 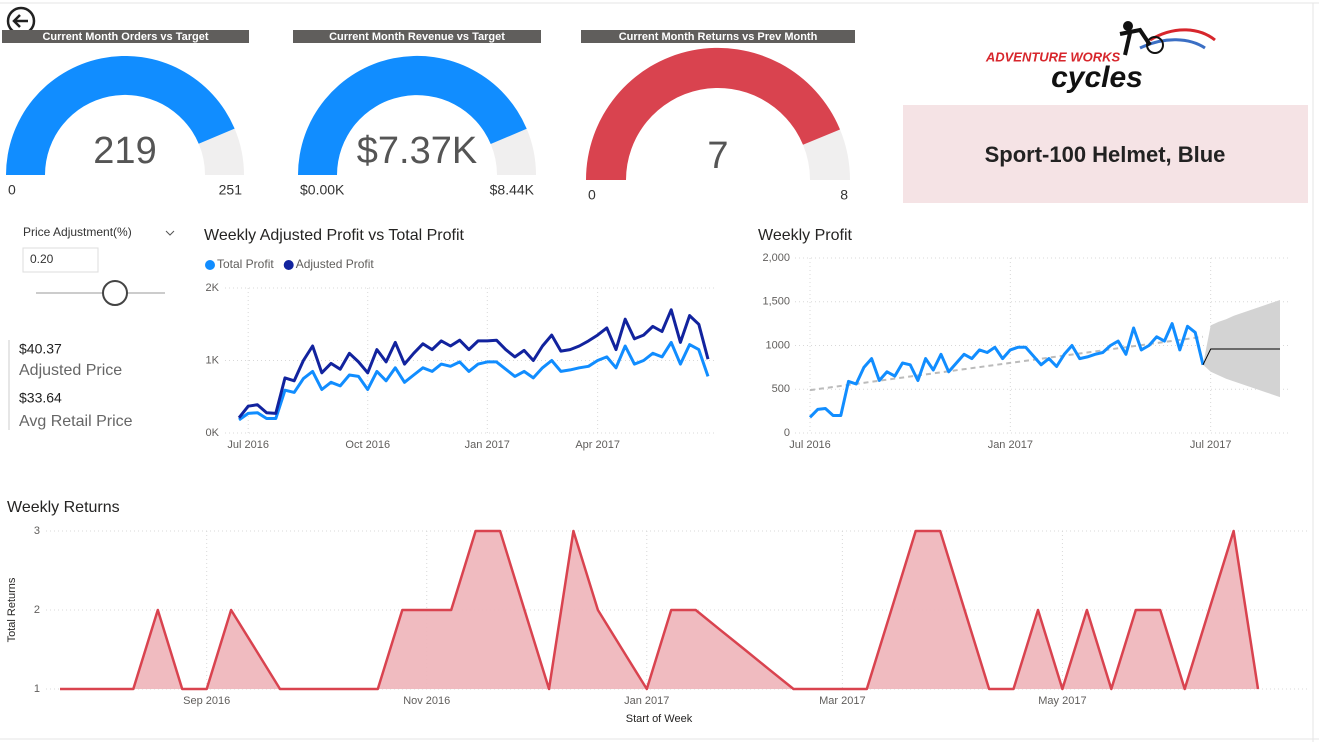 I want to click on y-tick-label: 2,000, so click(x=776, y=258).